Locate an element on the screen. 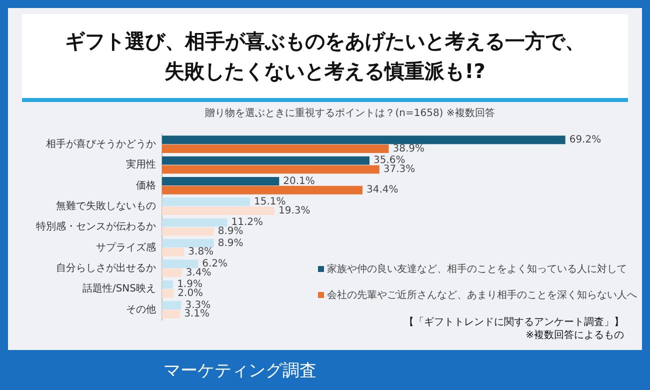 The image size is (650, 390). data-label: 69.2% is located at coordinates (585, 140).